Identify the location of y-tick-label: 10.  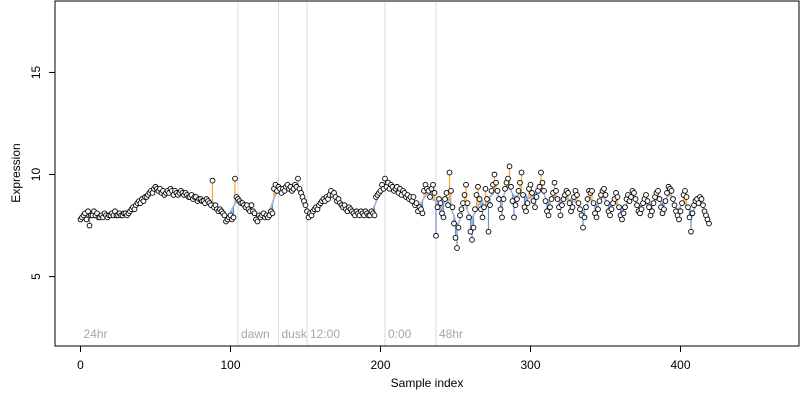
(36, 175).